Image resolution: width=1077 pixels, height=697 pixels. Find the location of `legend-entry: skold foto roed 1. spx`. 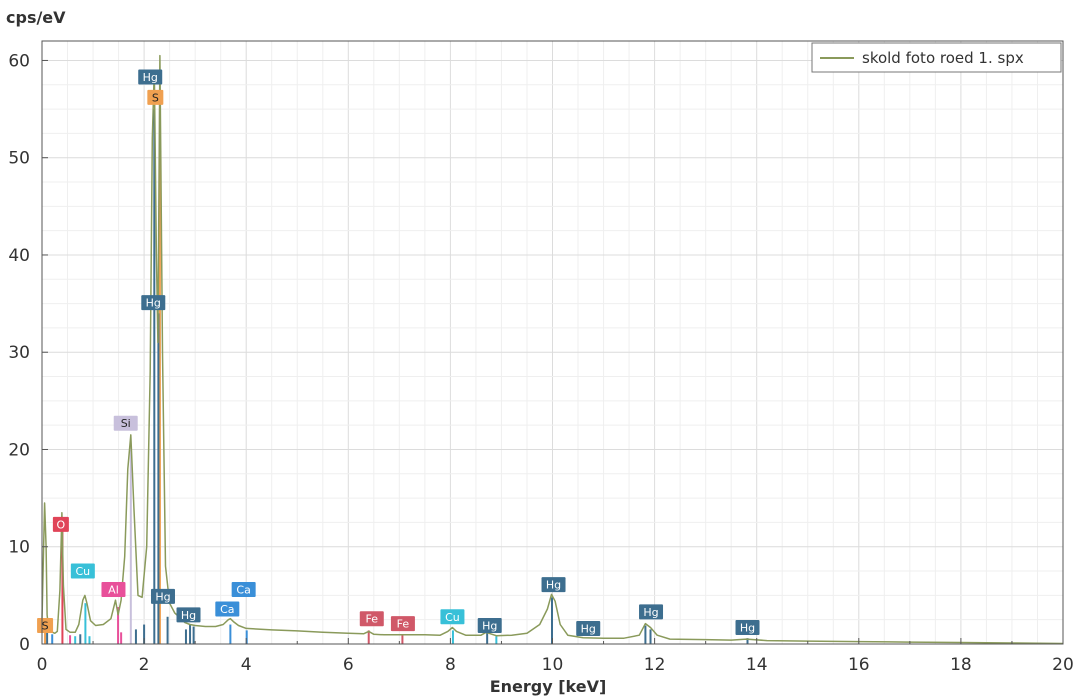

legend-entry: skold foto roed 1. spx is located at coordinates (943, 58).